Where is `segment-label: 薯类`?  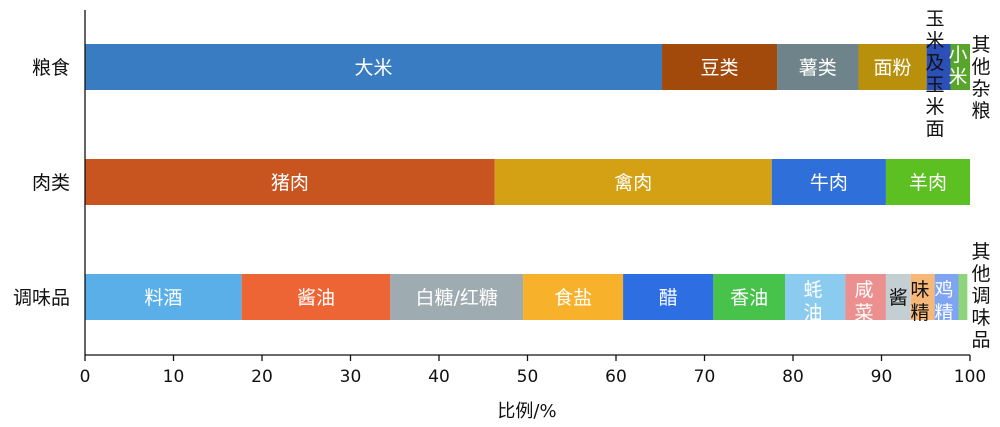 segment-label: 薯类 is located at coordinates (818, 68).